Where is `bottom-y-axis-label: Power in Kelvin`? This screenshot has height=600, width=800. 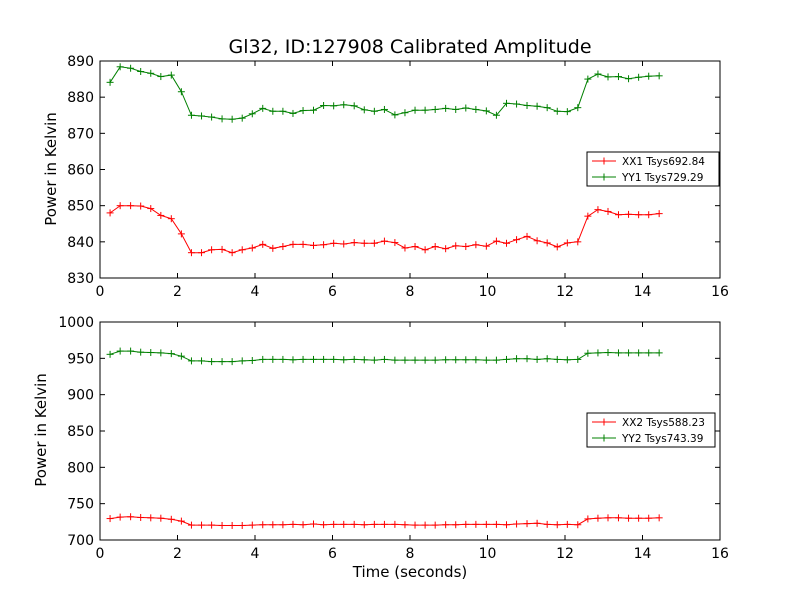 bottom-y-axis-label: Power in Kelvin is located at coordinates (41, 430).